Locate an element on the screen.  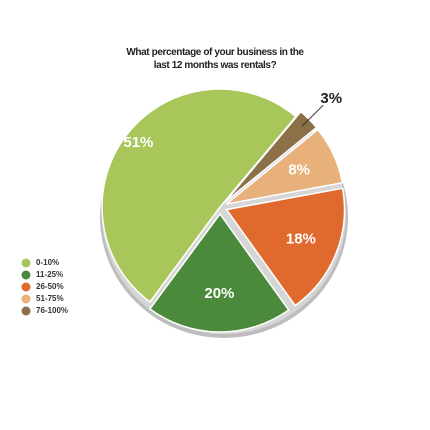
legend-label: 76-100% is located at coordinates (52, 310).